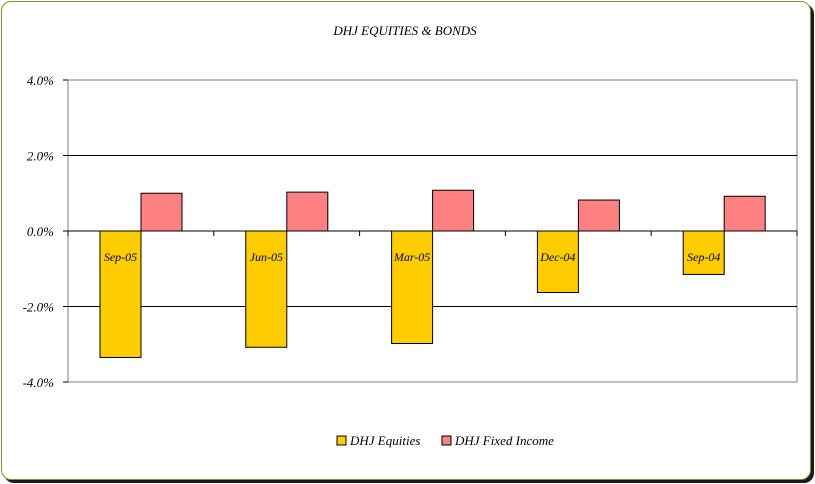 The height and width of the screenshot is (484, 815). What do you see at coordinates (266, 257) in the screenshot?
I see `category-label: Jun-05` at bounding box center [266, 257].